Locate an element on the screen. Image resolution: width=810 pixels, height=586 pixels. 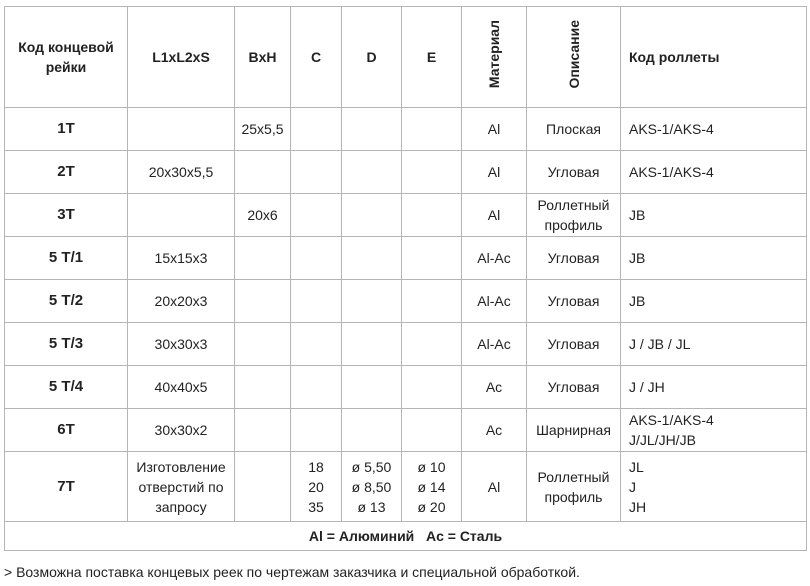
cell: 20x6 is located at coordinates (262, 215).